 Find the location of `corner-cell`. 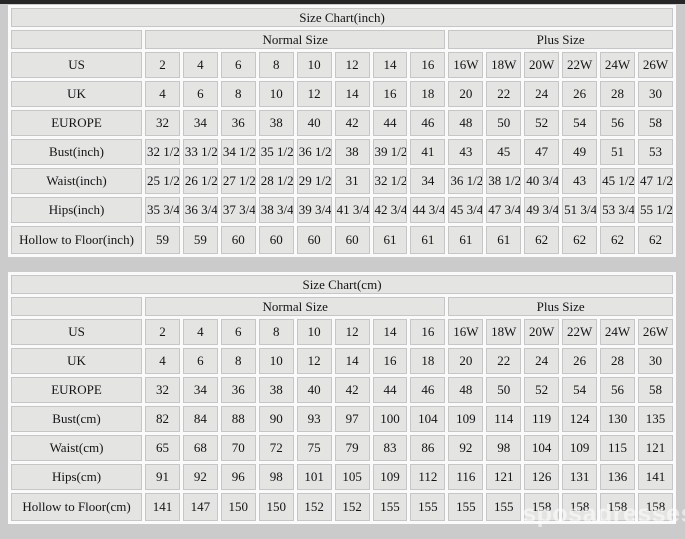

corner-cell is located at coordinates (76, 306).